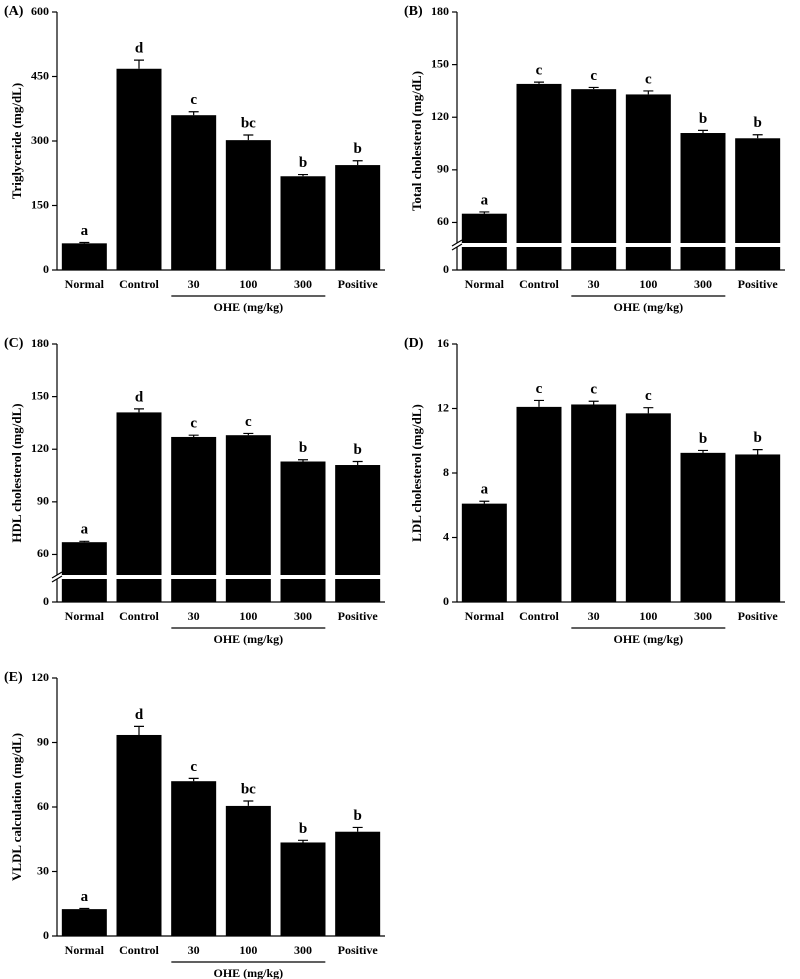 Image resolution: width=800 pixels, height=979 pixels. Describe the element at coordinates (443, 343) in the screenshot. I see `y-tick-label: 16` at that location.